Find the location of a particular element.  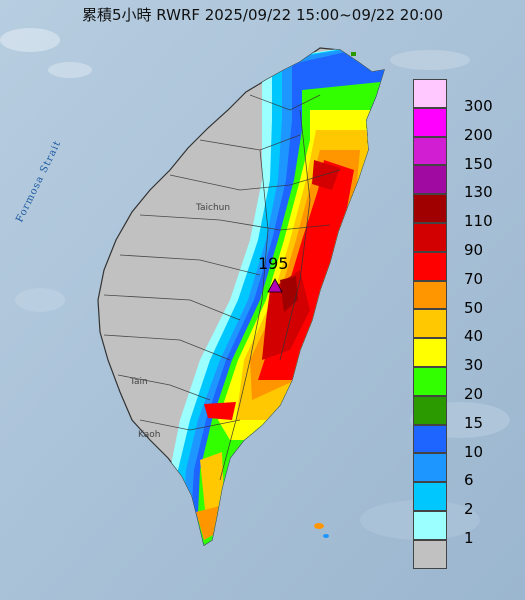

legend-label: 90 is located at coordinates (474, 250).